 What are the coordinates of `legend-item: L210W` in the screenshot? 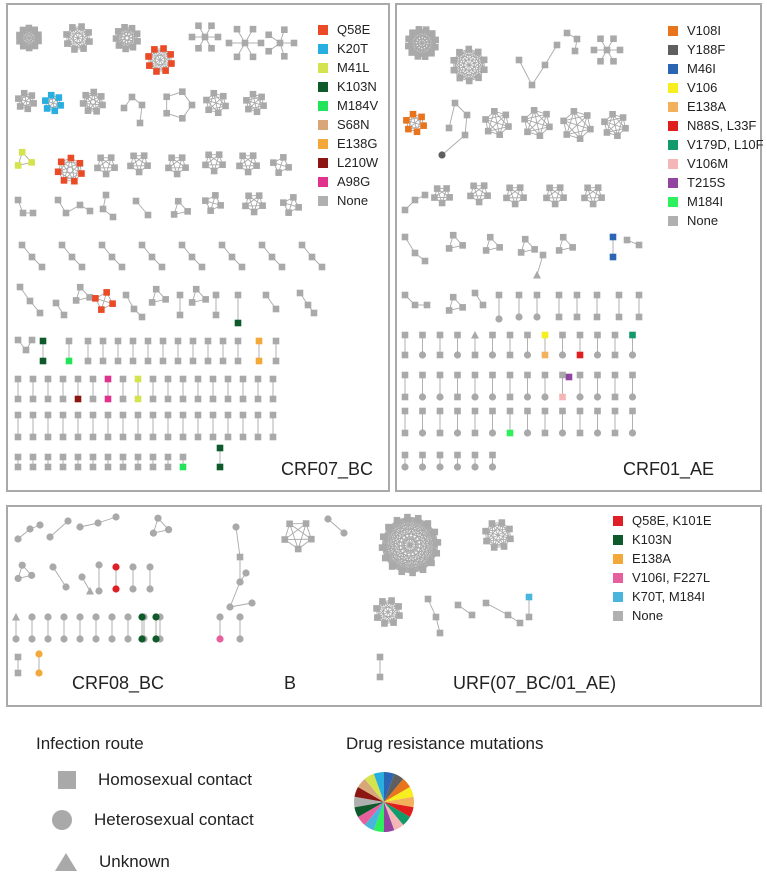 It's located at (348, 162).